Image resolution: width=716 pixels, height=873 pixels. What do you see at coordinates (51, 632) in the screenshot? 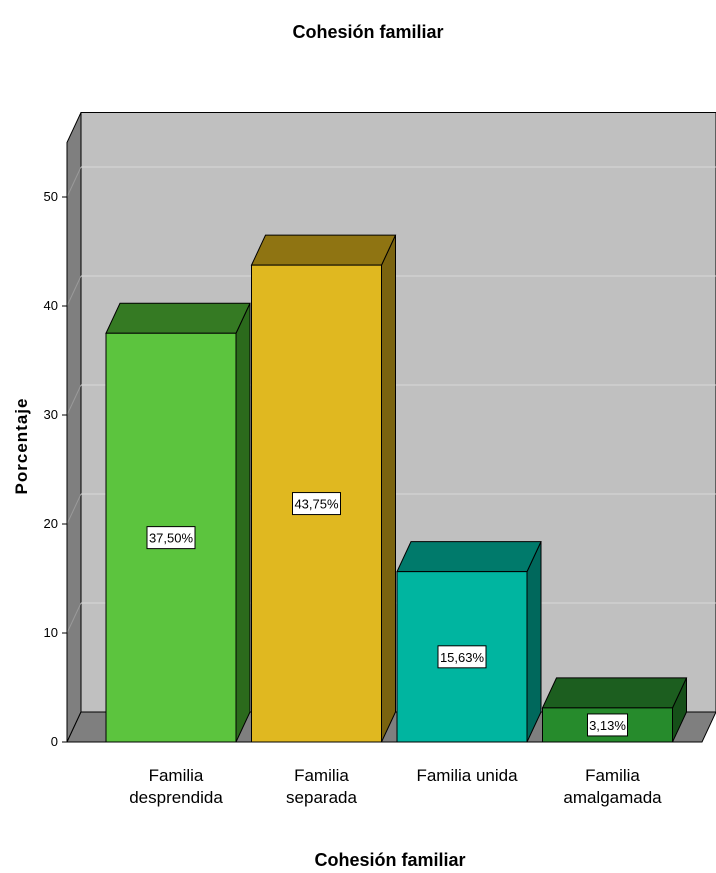
I see `y-tick-label: 10` at bounding box center [51, 632].